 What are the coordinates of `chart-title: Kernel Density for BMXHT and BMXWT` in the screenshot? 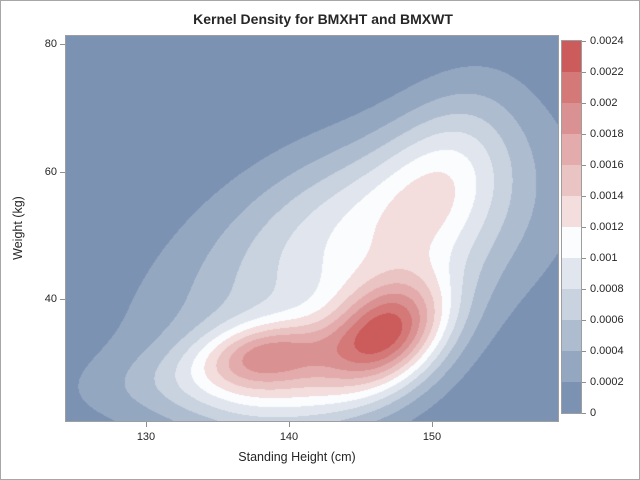 It's located at (323, 19).